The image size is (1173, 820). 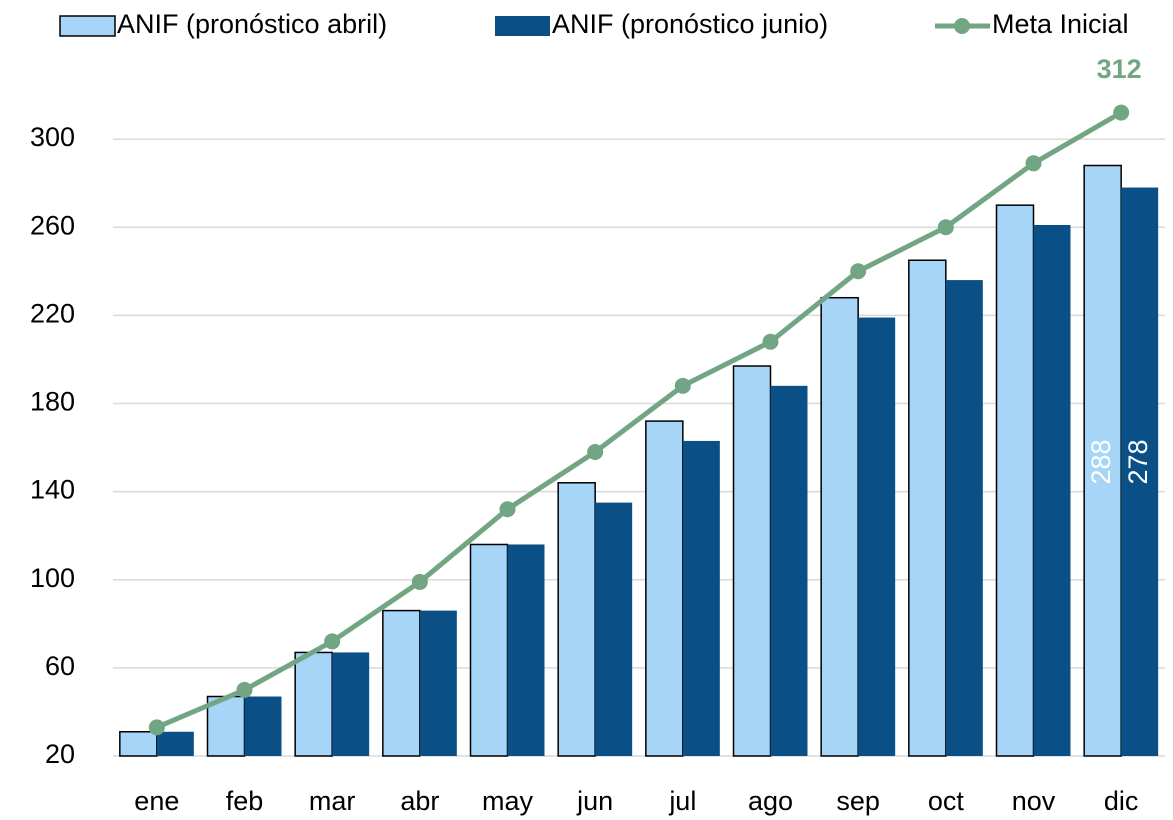 What do you see at coordinates (1121, 801) in the screenshot?
I see `x-tick-label: dic` at bounding box center [1121, 801].